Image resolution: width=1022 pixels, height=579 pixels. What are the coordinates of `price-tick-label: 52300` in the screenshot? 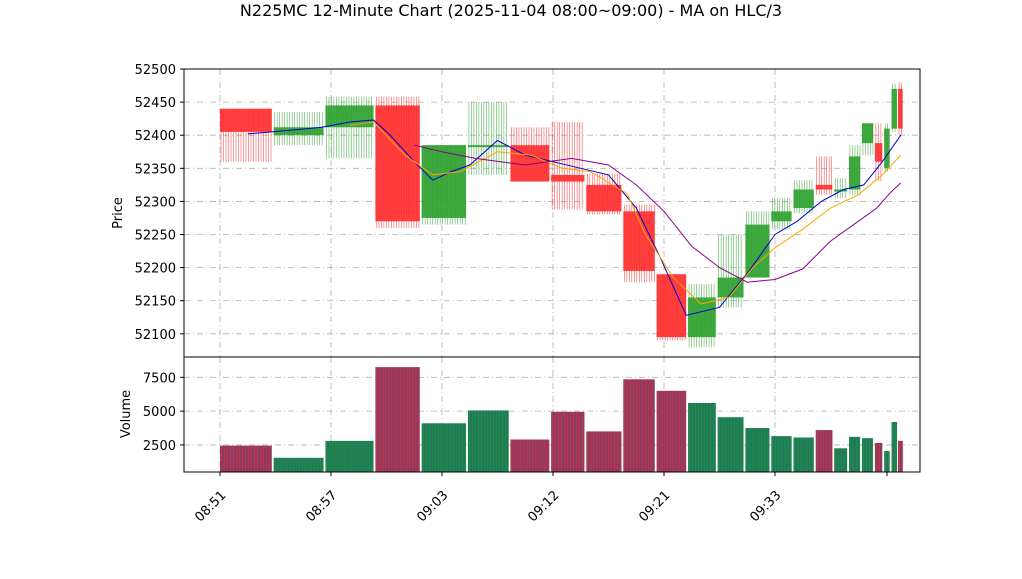 It's located at (155, 202).